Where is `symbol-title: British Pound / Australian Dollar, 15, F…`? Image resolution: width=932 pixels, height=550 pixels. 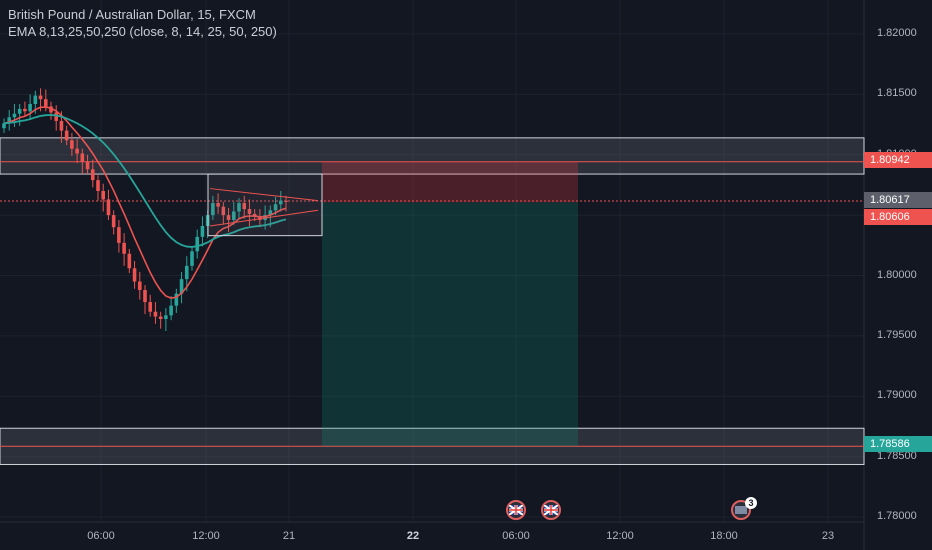 symbol-title: British Pound / Australian Dollar, 15, F… is located at coordinates (132, 14).